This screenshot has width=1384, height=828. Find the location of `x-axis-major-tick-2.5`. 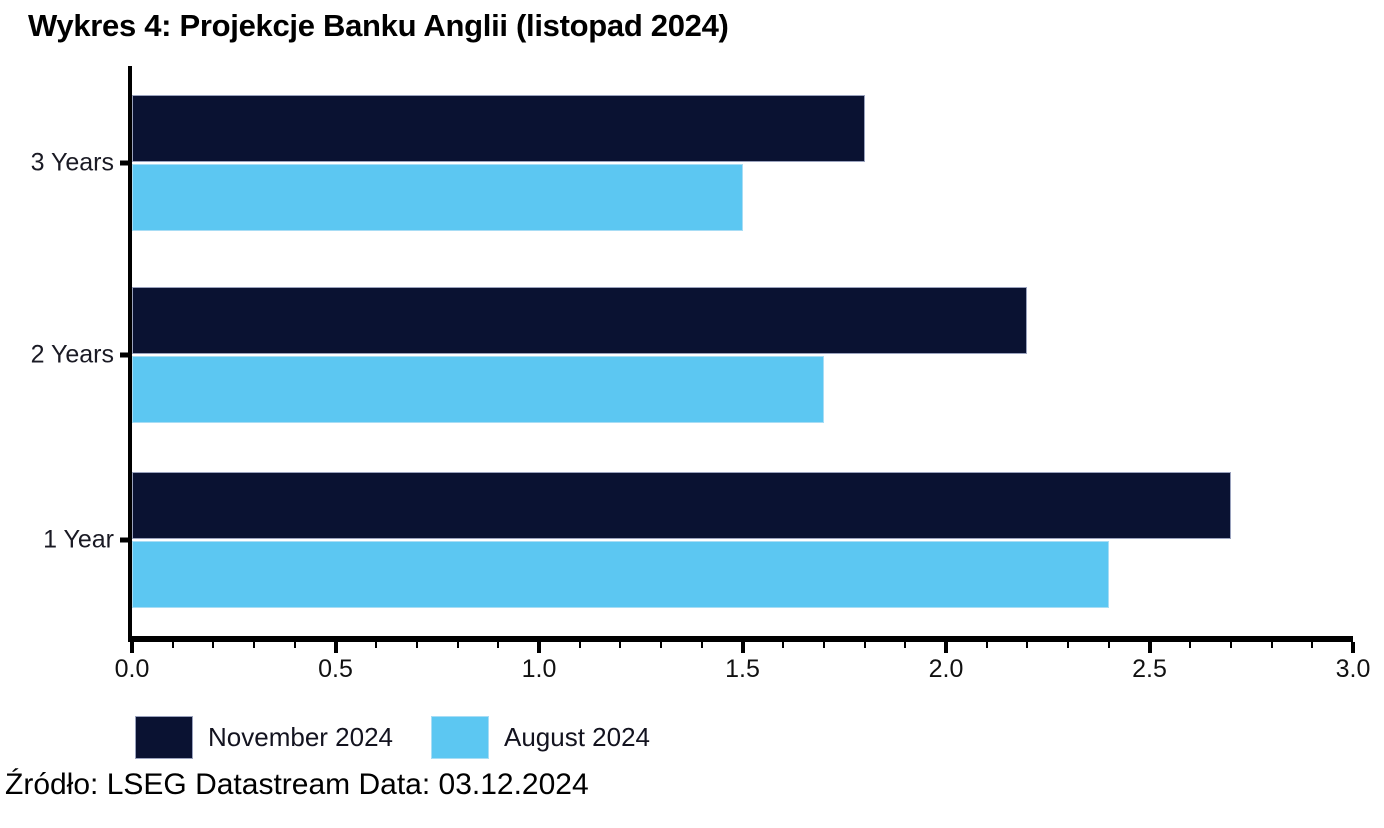

x-axis-major-tick-2.5 is located at coordinates (1149, 647).